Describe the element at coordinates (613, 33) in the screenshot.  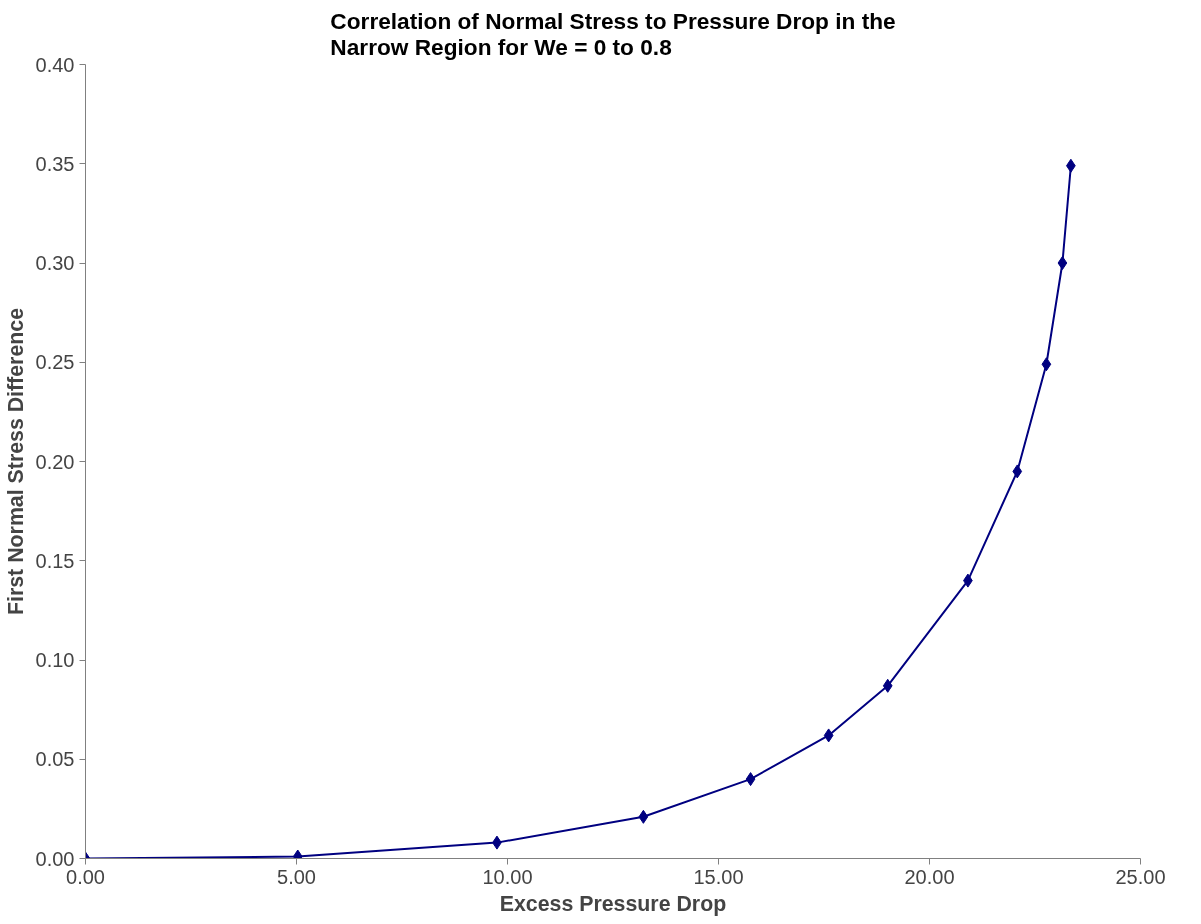
I see `chart-title: Correlation of Normal Stress to Pressure Drop in the Narrow Region for We = 0 to 0.8` at that location.